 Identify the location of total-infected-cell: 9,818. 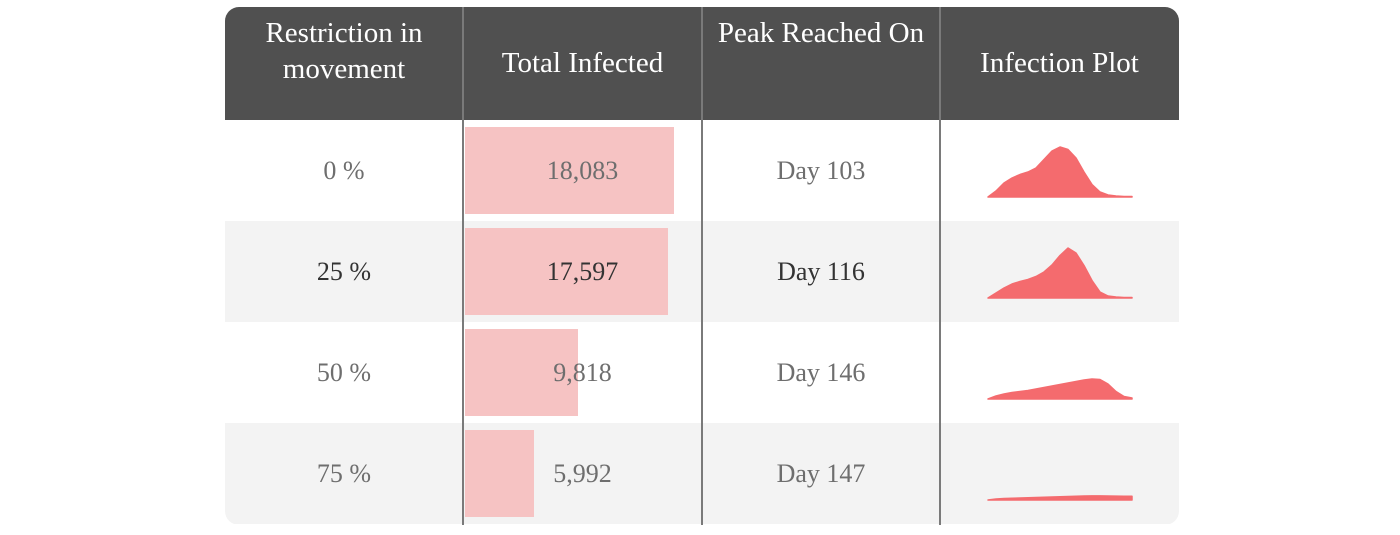
(582, 372).